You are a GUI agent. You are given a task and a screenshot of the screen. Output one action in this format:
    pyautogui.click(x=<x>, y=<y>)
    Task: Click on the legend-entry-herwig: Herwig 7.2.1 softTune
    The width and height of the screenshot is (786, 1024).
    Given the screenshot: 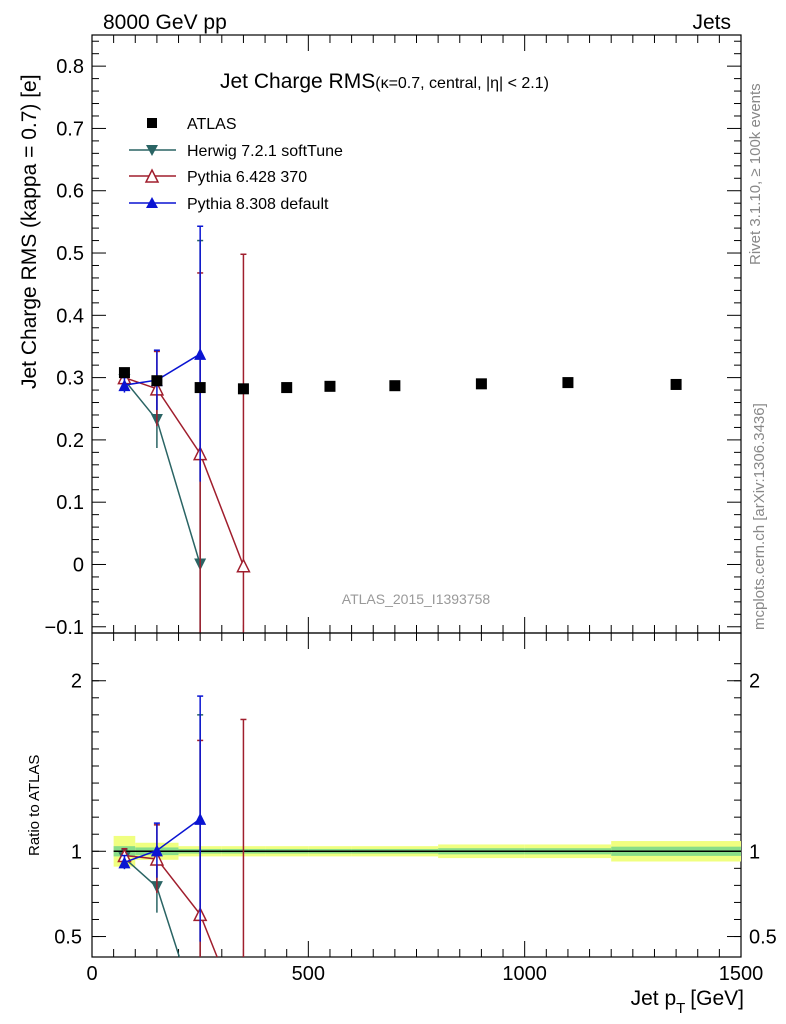 What is the action you would take?
    pyautogui.click(x=236, y=151)
    